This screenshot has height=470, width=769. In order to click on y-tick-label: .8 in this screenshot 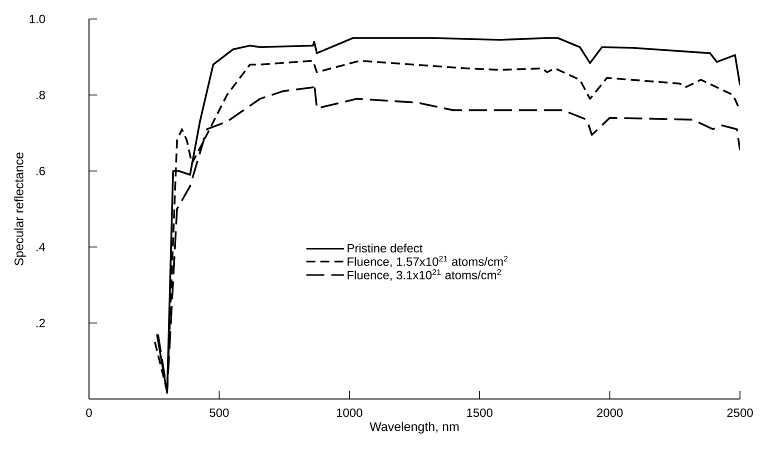, I will do `click(40, 95)`.